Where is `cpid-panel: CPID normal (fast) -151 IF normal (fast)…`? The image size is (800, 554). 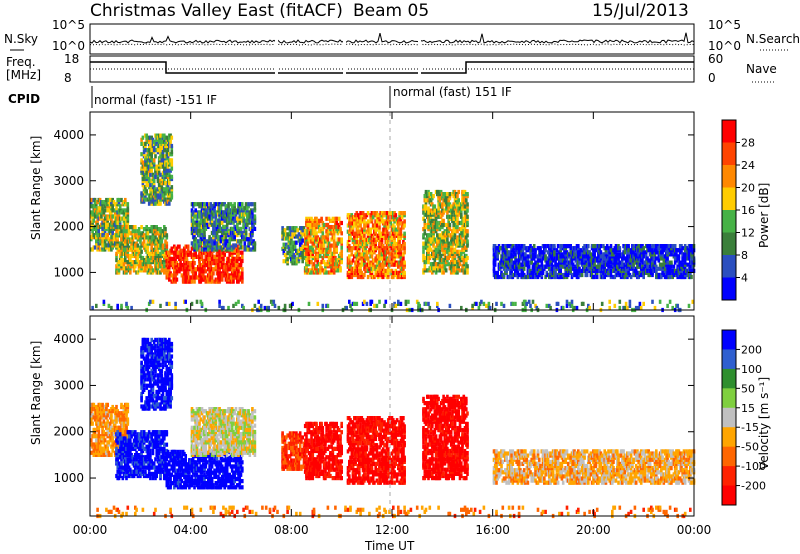 cpid-panel: CPID normal (fast) -151 IF normal (fast)… is located at coordinates (260, 96).